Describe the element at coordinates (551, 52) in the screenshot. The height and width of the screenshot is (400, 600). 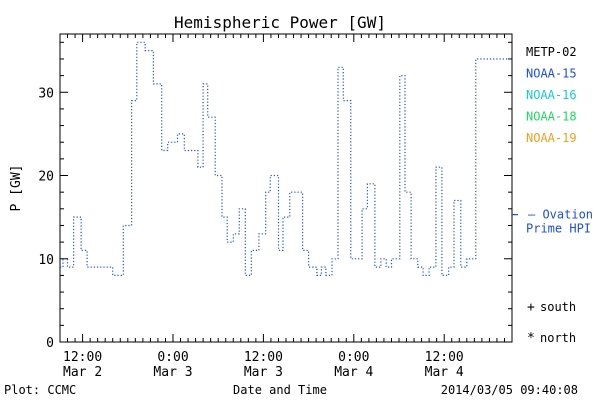
I see `legend-entry-metp-02: METP-02` at that location.